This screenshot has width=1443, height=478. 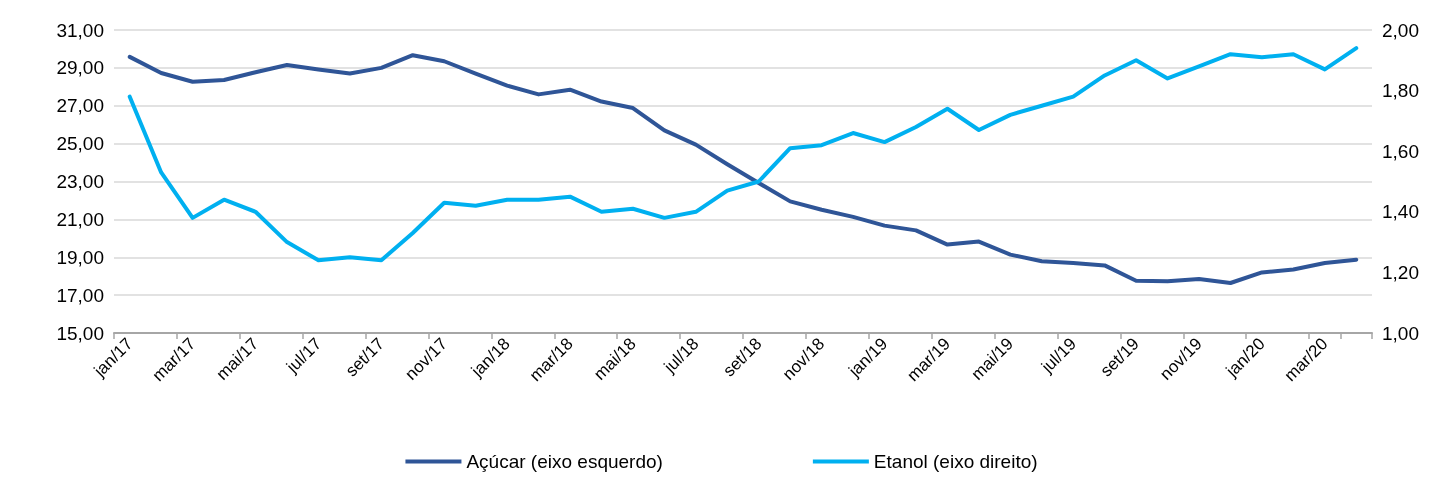 What do you see at coordinates (80, 219) in the screenshot?
I see `y-tick-label: 21,00` at bounding box center [80, 219].